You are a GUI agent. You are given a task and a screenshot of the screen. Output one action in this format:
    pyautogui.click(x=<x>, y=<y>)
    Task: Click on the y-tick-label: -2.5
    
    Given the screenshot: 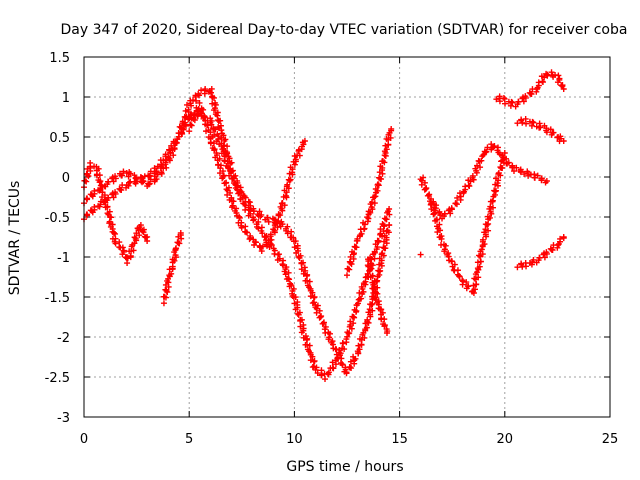 What is the action you would take?
    pyautogui.click(x=57, y=378)
    